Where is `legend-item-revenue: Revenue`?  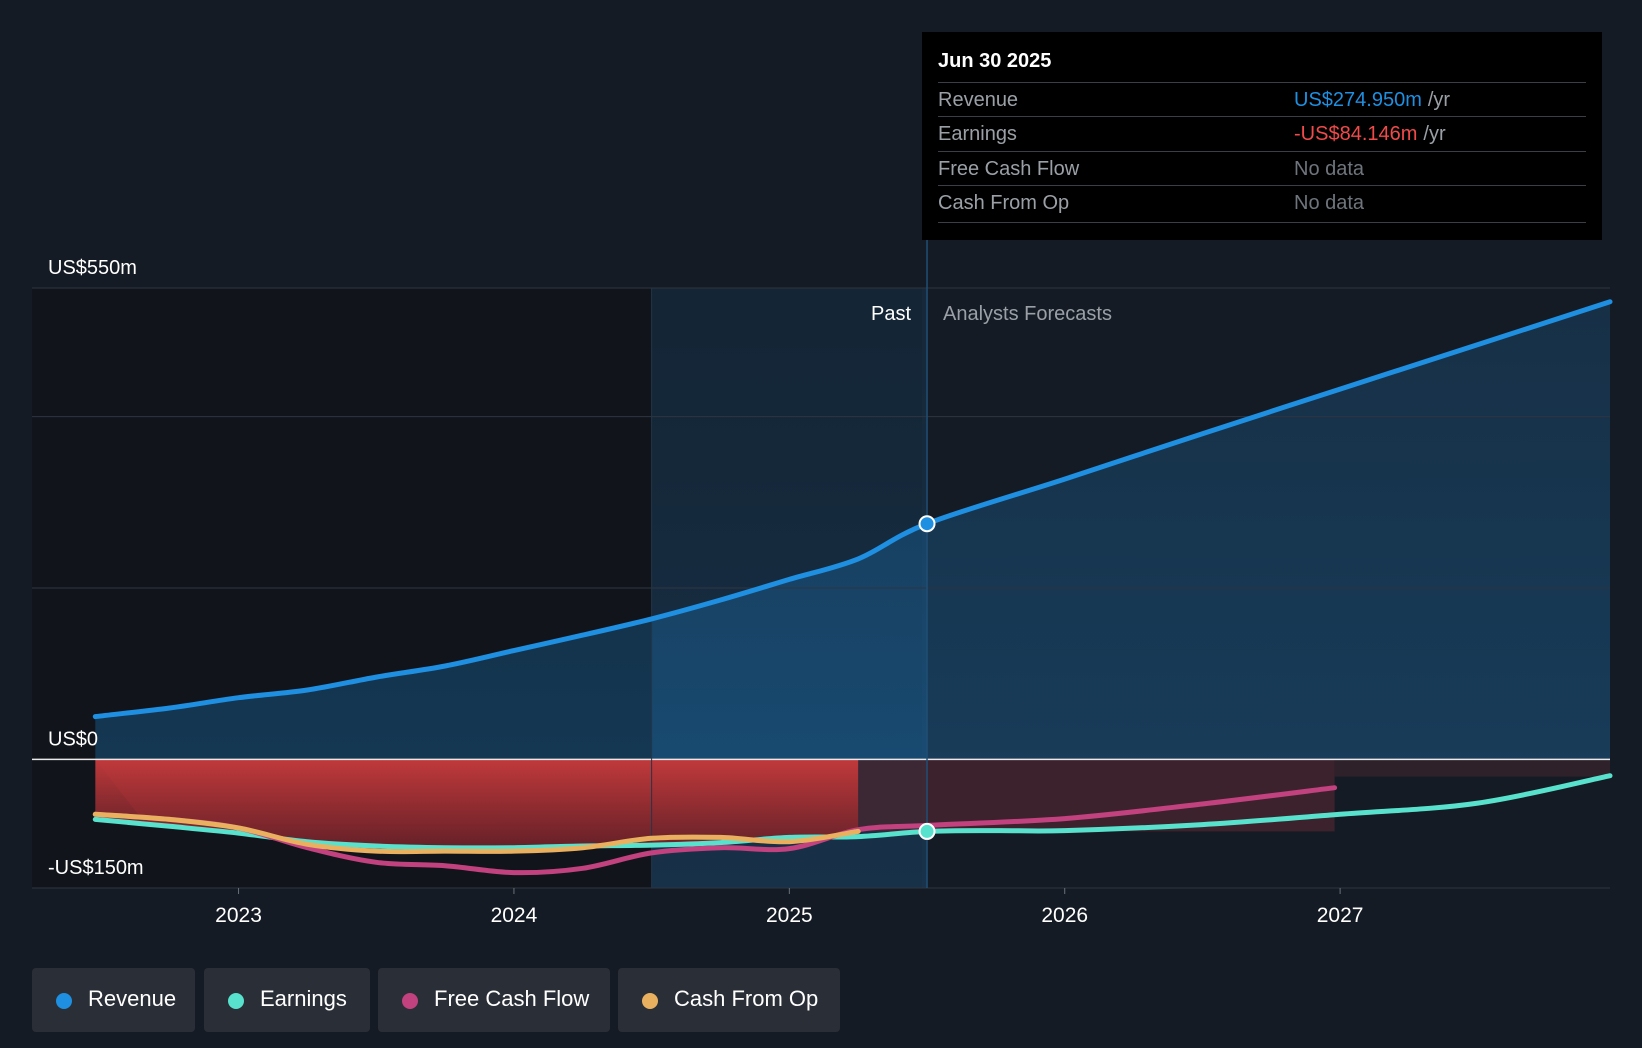
legend-item-revenue: Revenue is located at coordinates (113, 1000).